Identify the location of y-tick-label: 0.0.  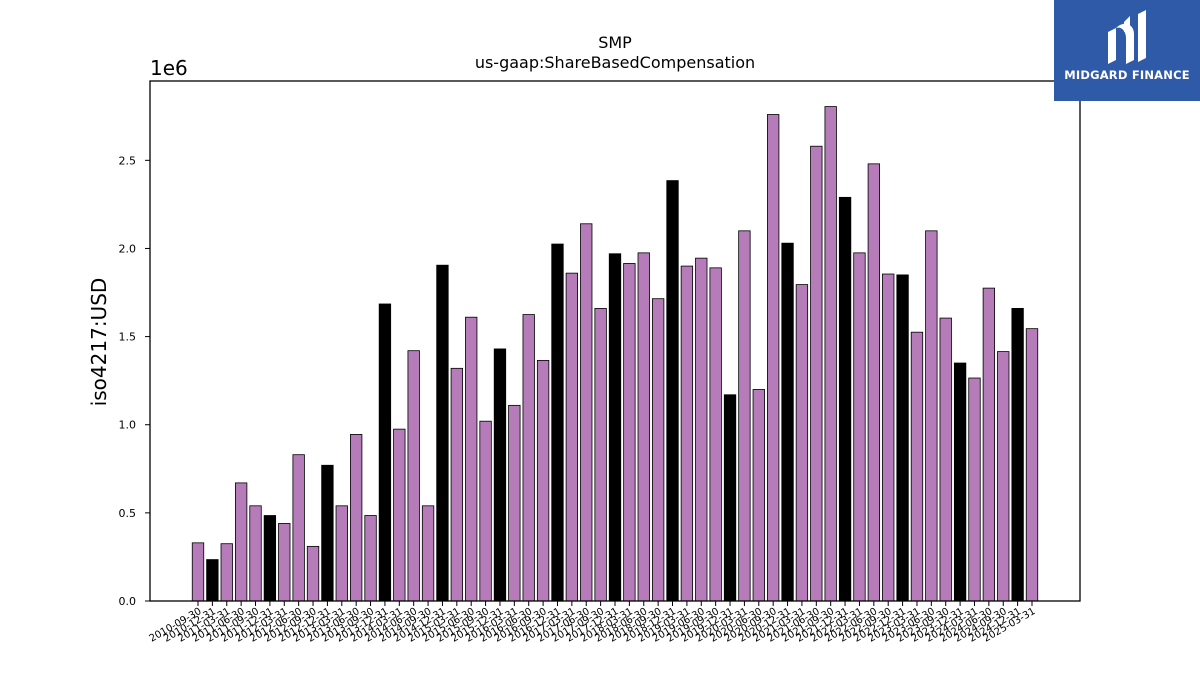
(128, 601).